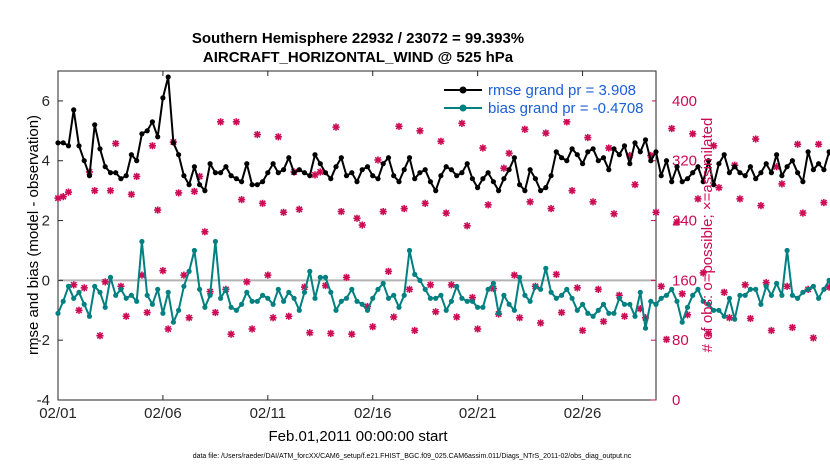  Describe the element at coordinates (33, 235) in the screenshot. I see `left-axis-label: rmse and bias (model - observation)` at that location.